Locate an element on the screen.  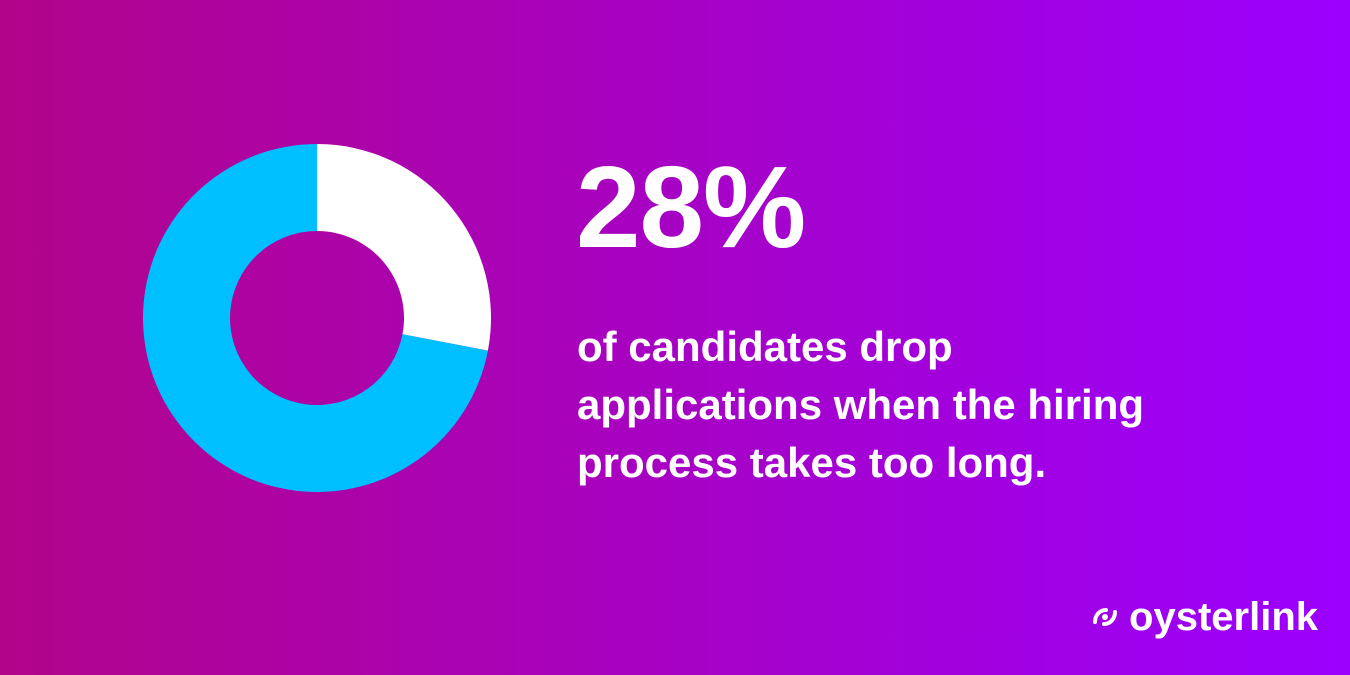
donut-chart-svg is located at coordinates (316, 317).